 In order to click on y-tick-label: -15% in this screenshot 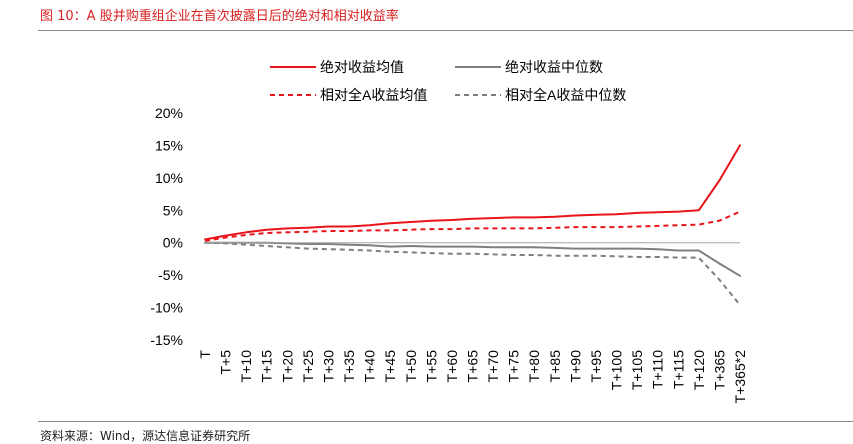, I will do `click(166, 340)`.